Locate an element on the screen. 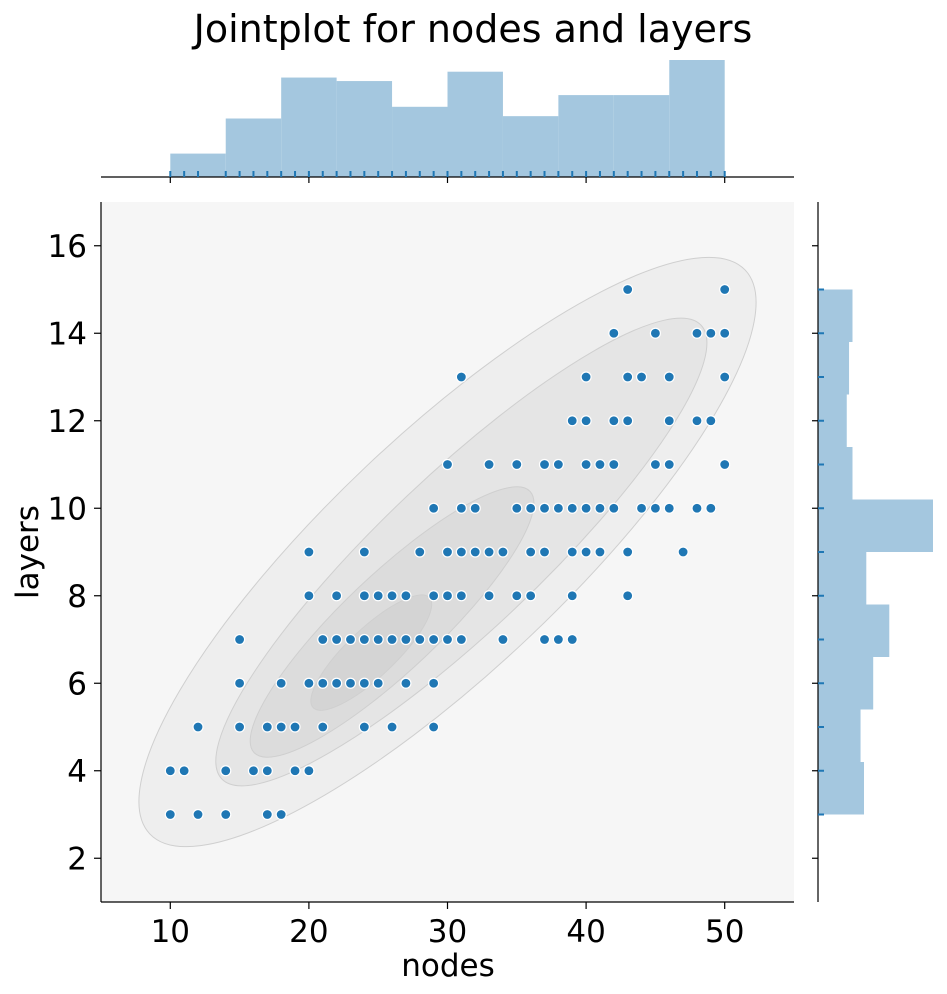  x-tick-label: 40 is located at coordinates (585, 932).